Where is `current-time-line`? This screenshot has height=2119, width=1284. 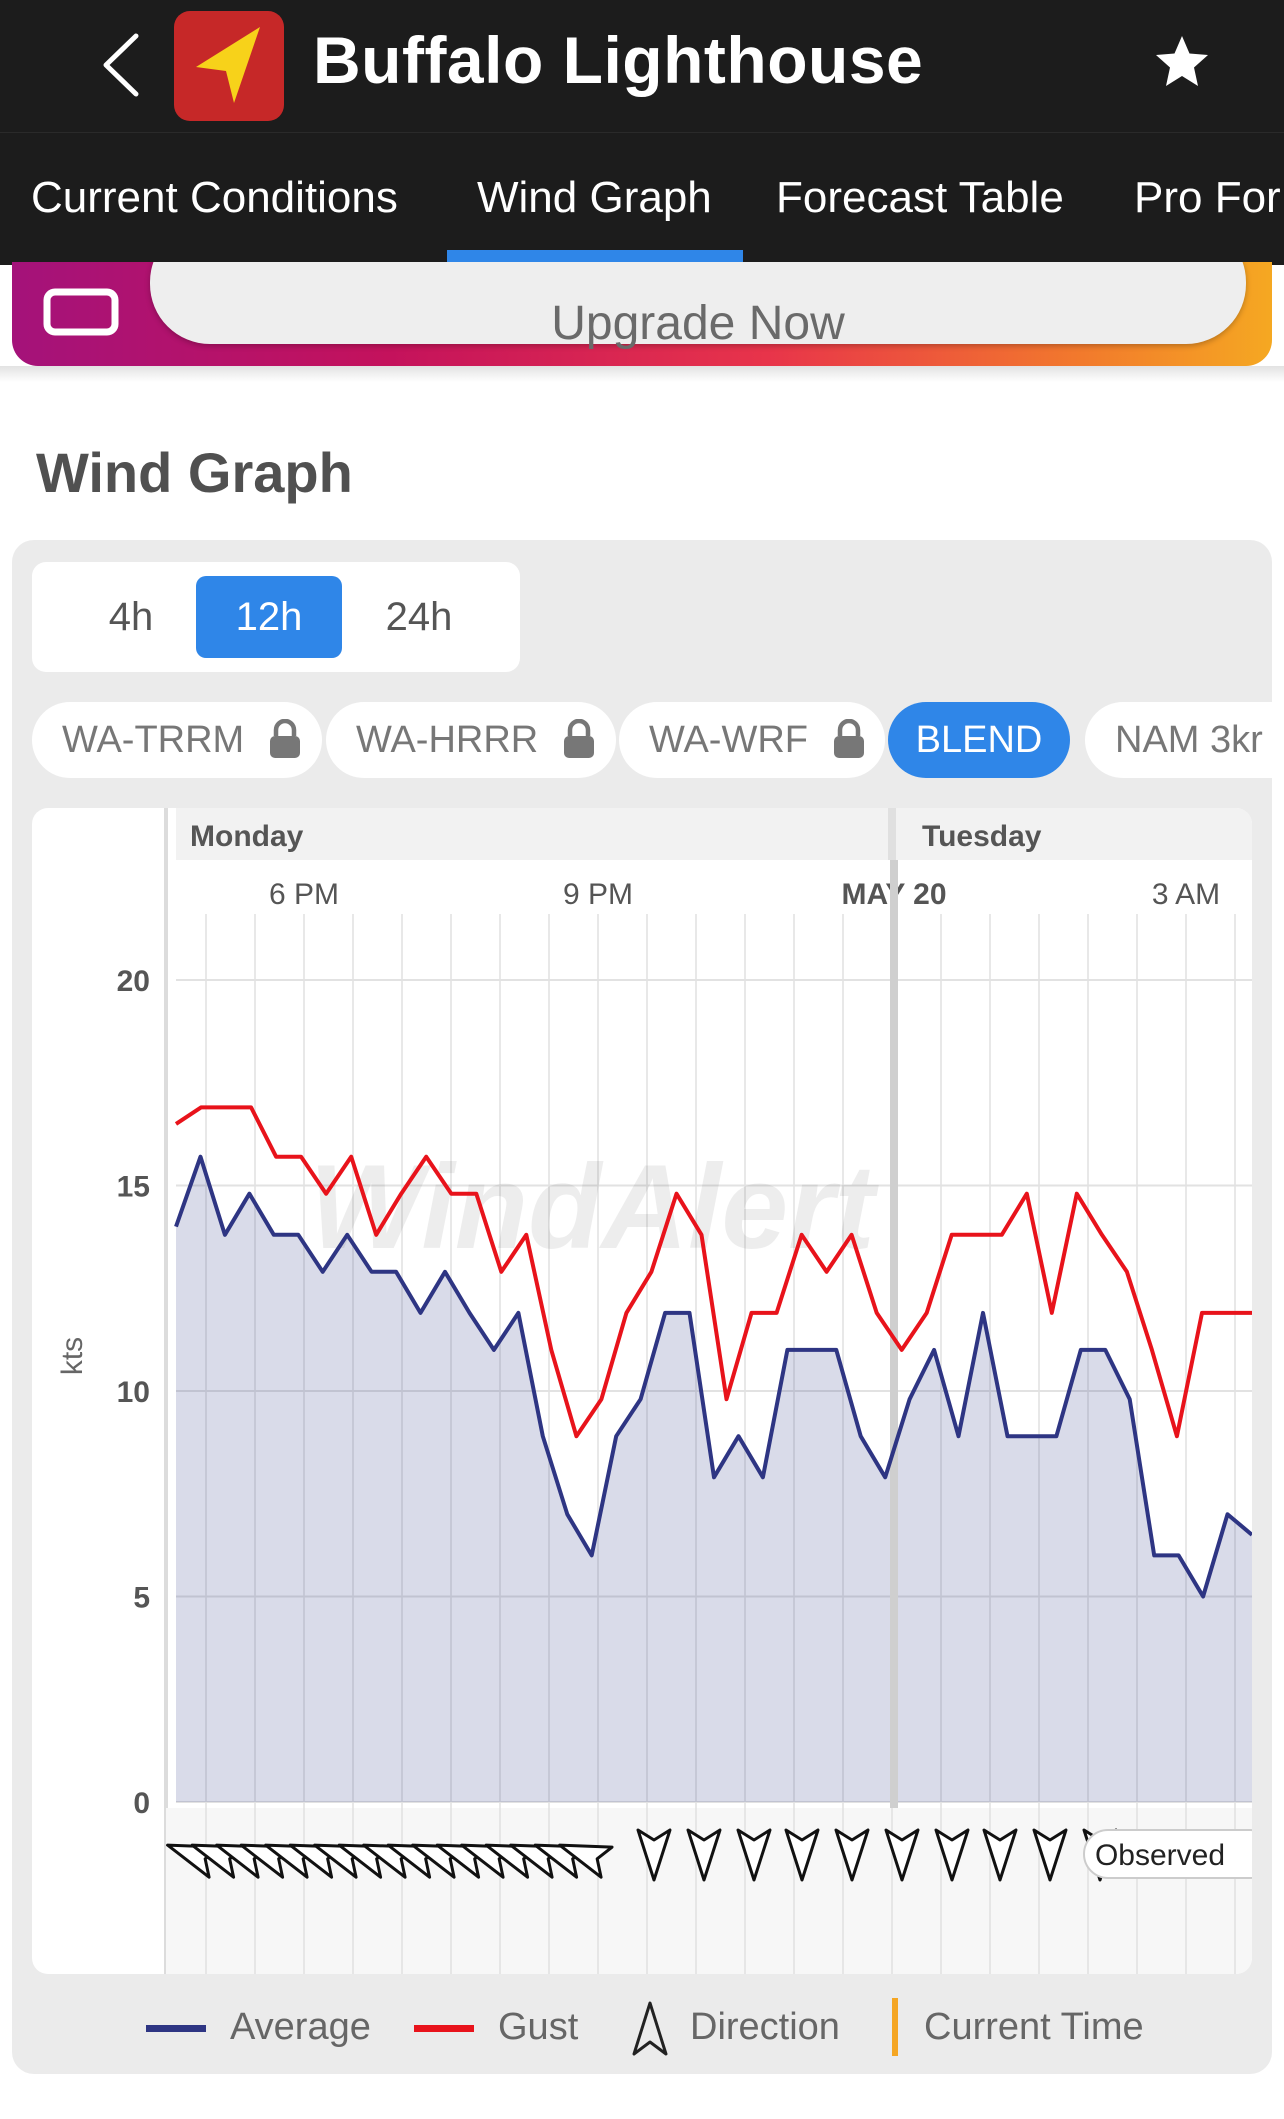 current-time-line is located at coordinates (894, 1417).